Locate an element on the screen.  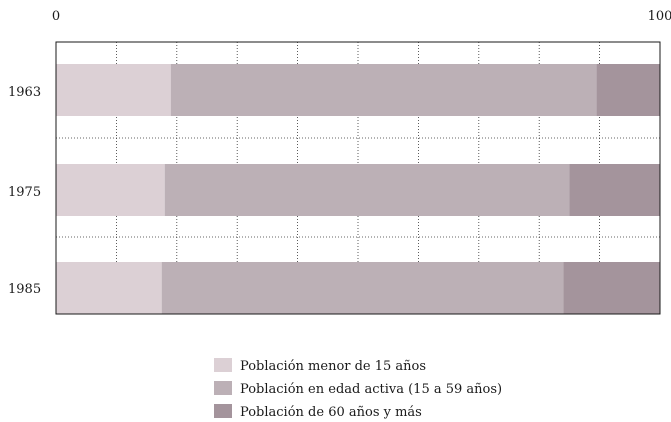
category-label-1985: 1985 is located at coordinates (24, 289).